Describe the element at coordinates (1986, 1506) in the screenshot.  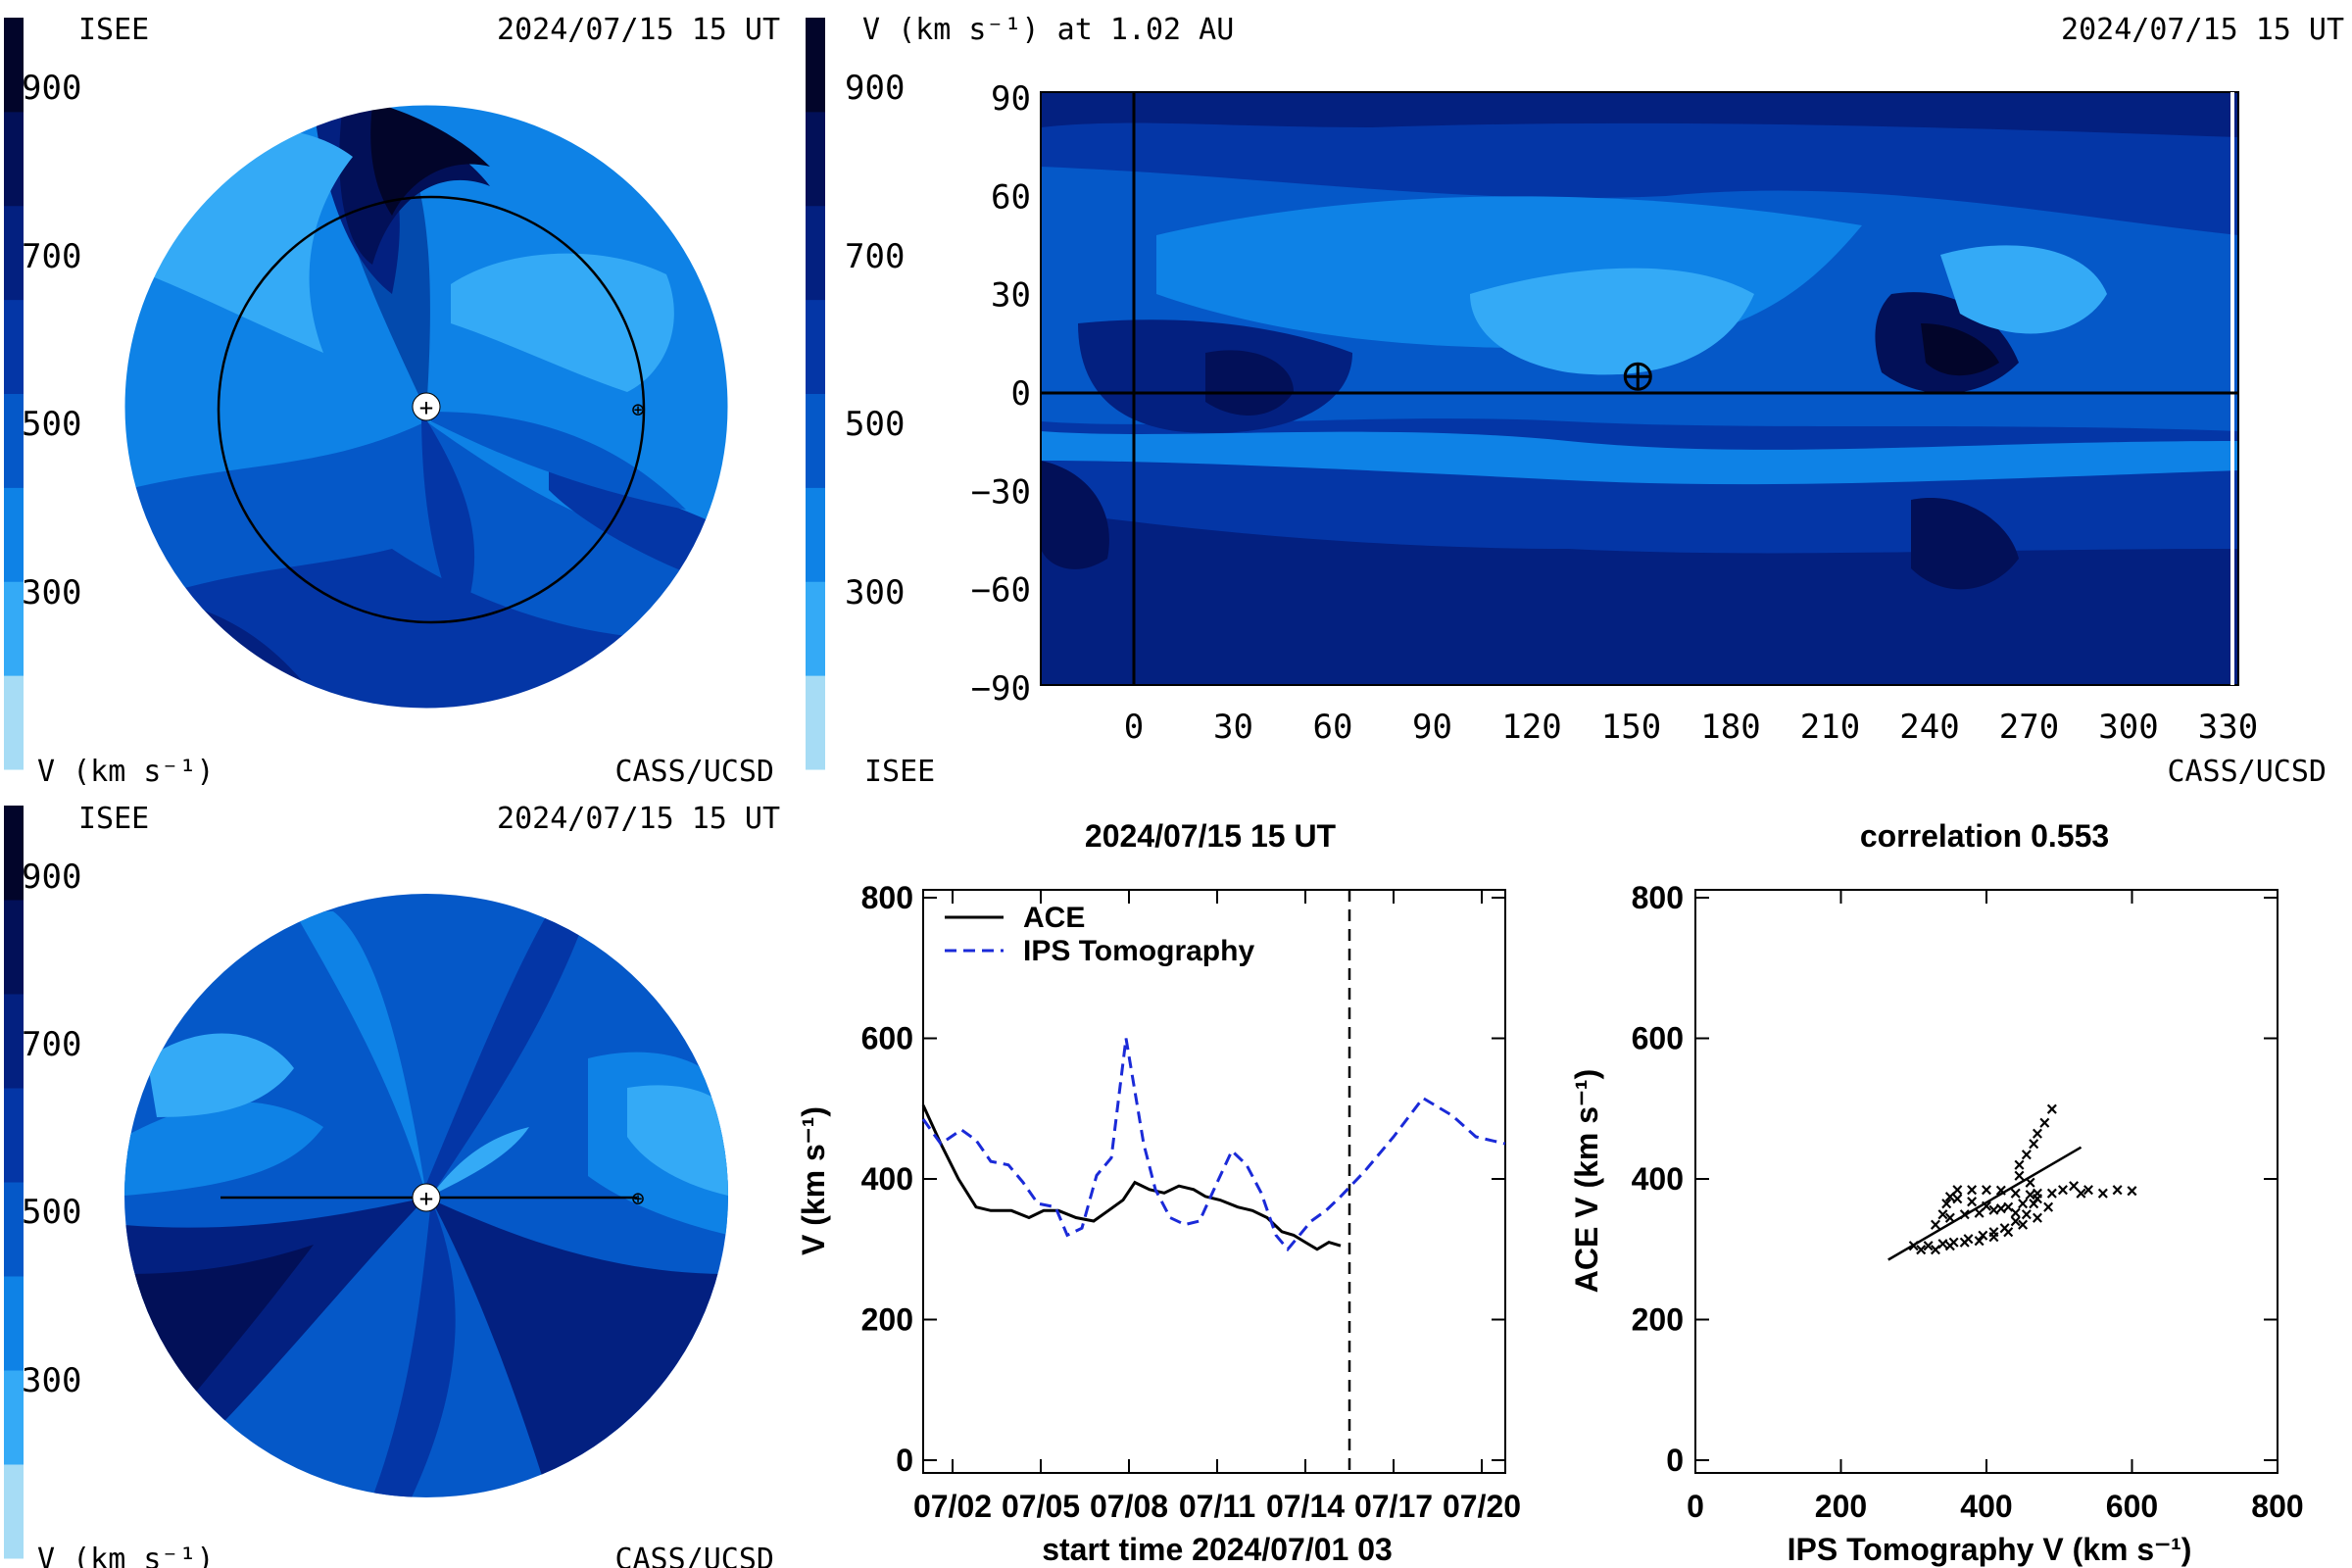
I see `x-tick-label: 400` at that location.